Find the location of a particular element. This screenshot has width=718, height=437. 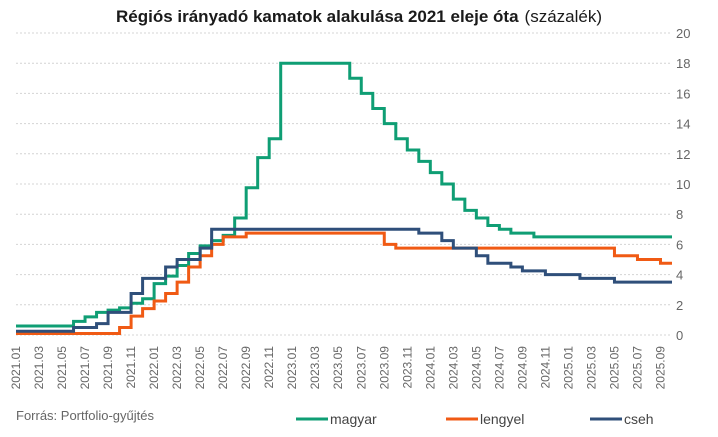

y-tick-label: 10 is located at coordinates (683, 184).